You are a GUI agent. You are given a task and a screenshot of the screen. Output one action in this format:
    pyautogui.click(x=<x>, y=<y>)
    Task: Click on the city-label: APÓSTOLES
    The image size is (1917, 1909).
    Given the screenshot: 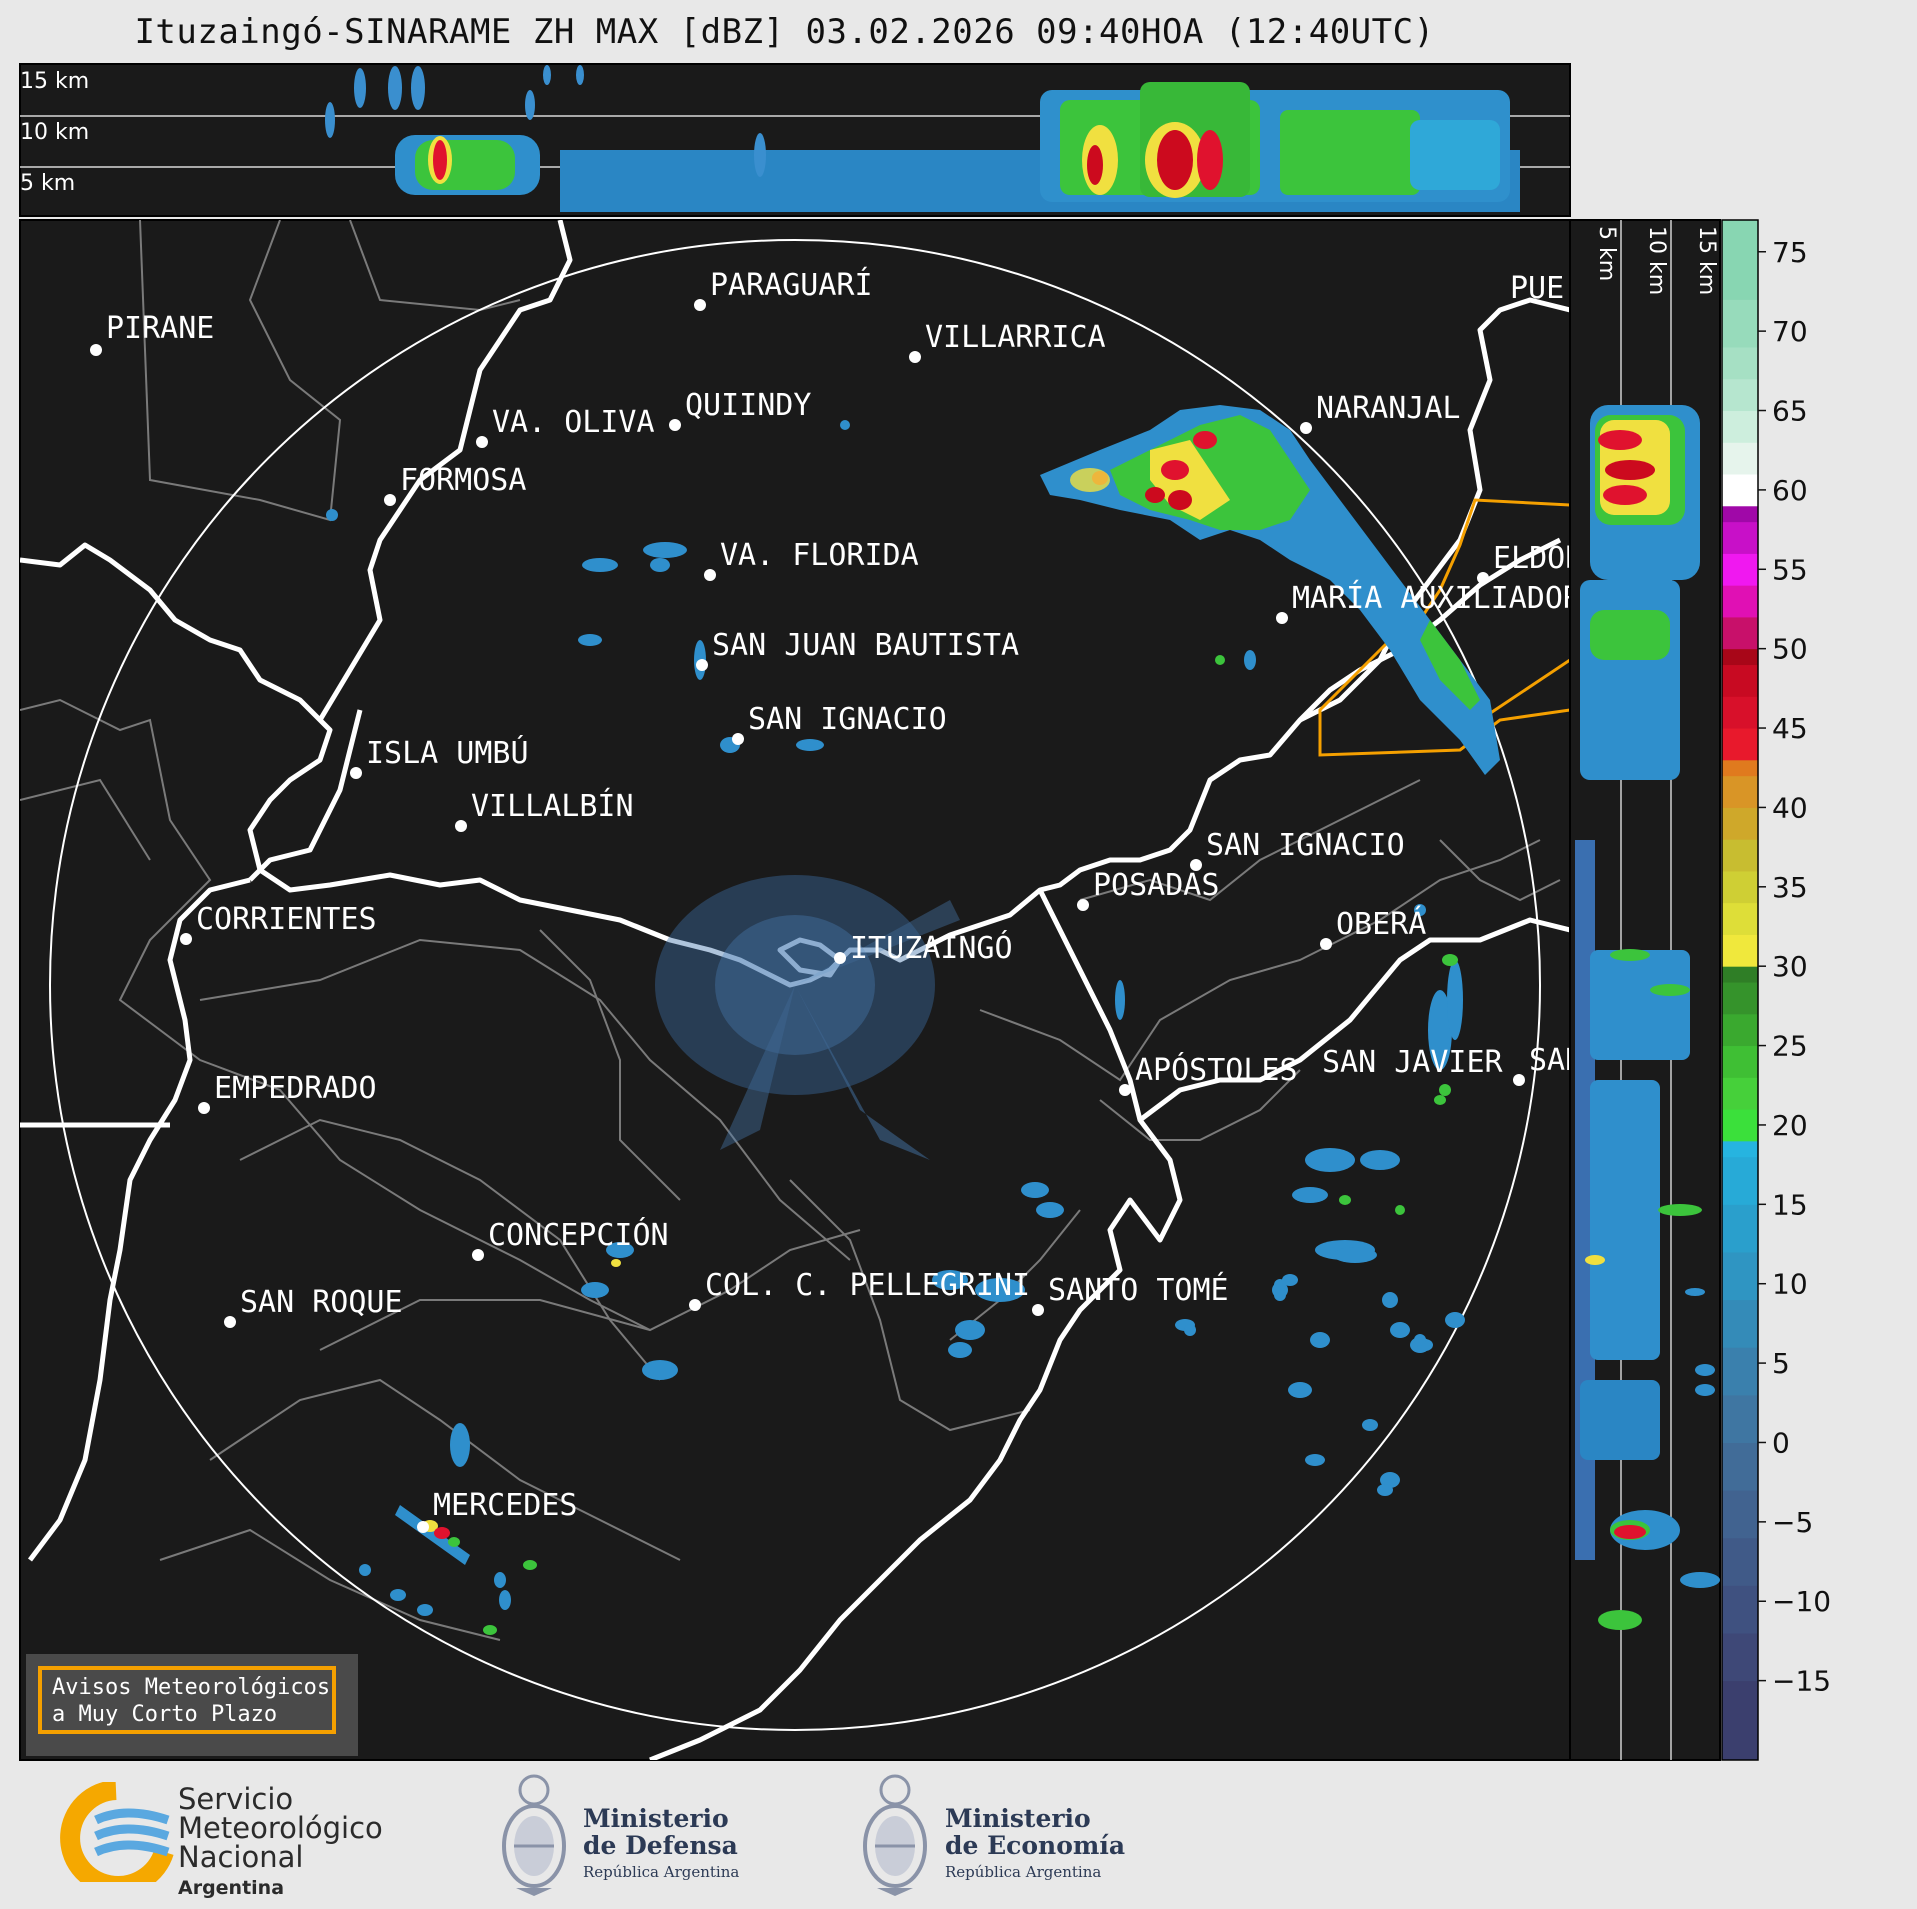 What is the action you would take?
    pyautogui.click(x=1216, y=1069)
    